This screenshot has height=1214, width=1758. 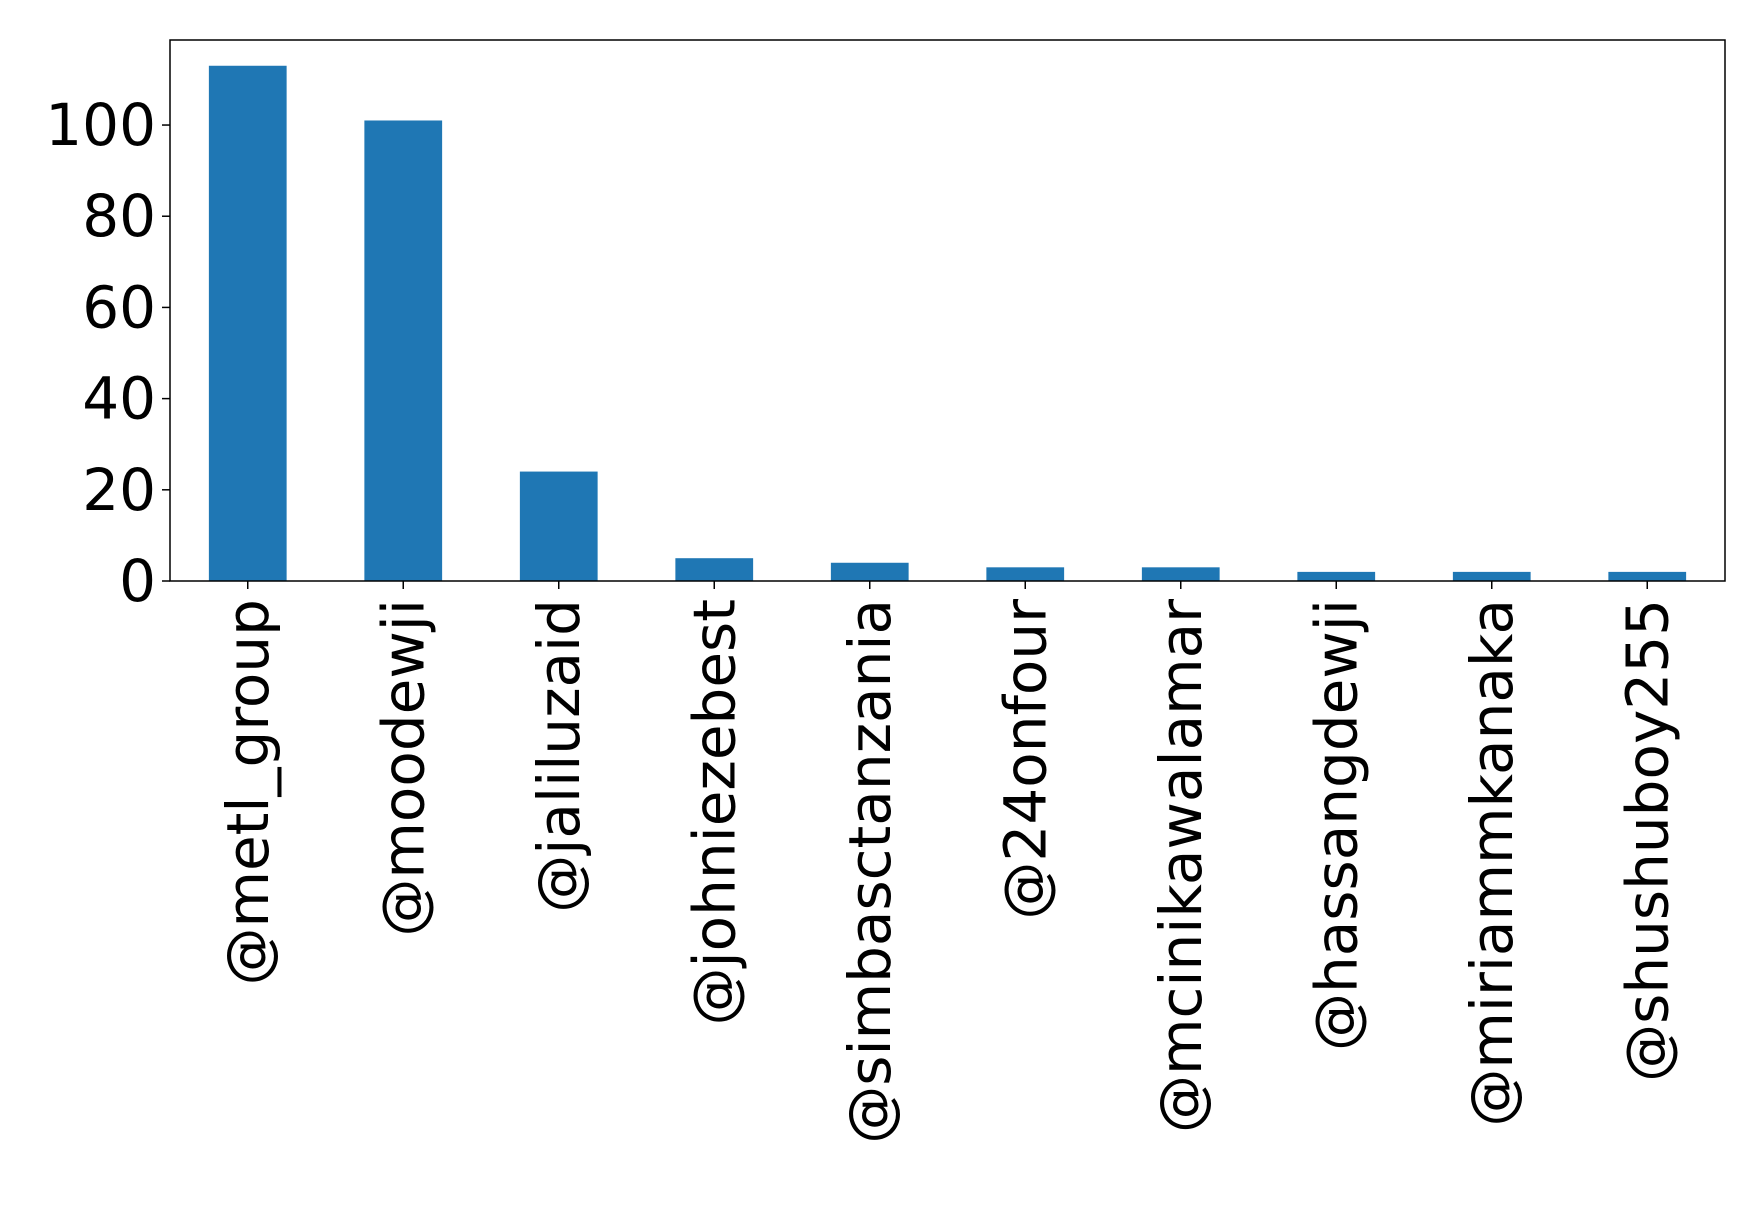 What do you see at coordinates (714, 569) in the screenshot?
I see `bar-johniezebest` at bounding box center [714, 569].